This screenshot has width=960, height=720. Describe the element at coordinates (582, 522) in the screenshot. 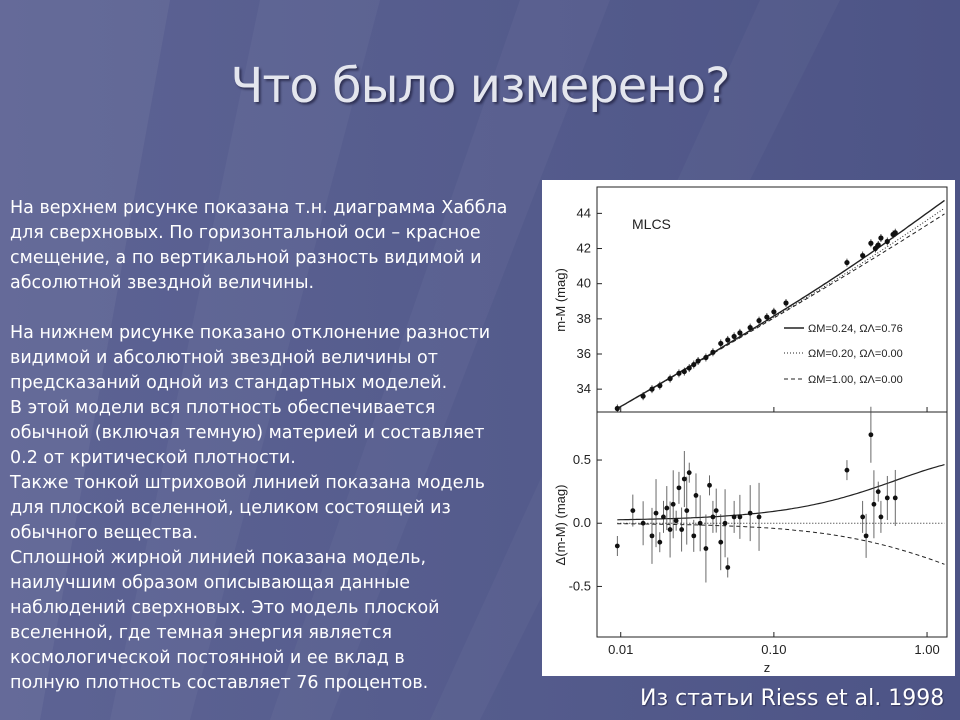

I see `bottom-ytick-label-1: 0.0` at that location.